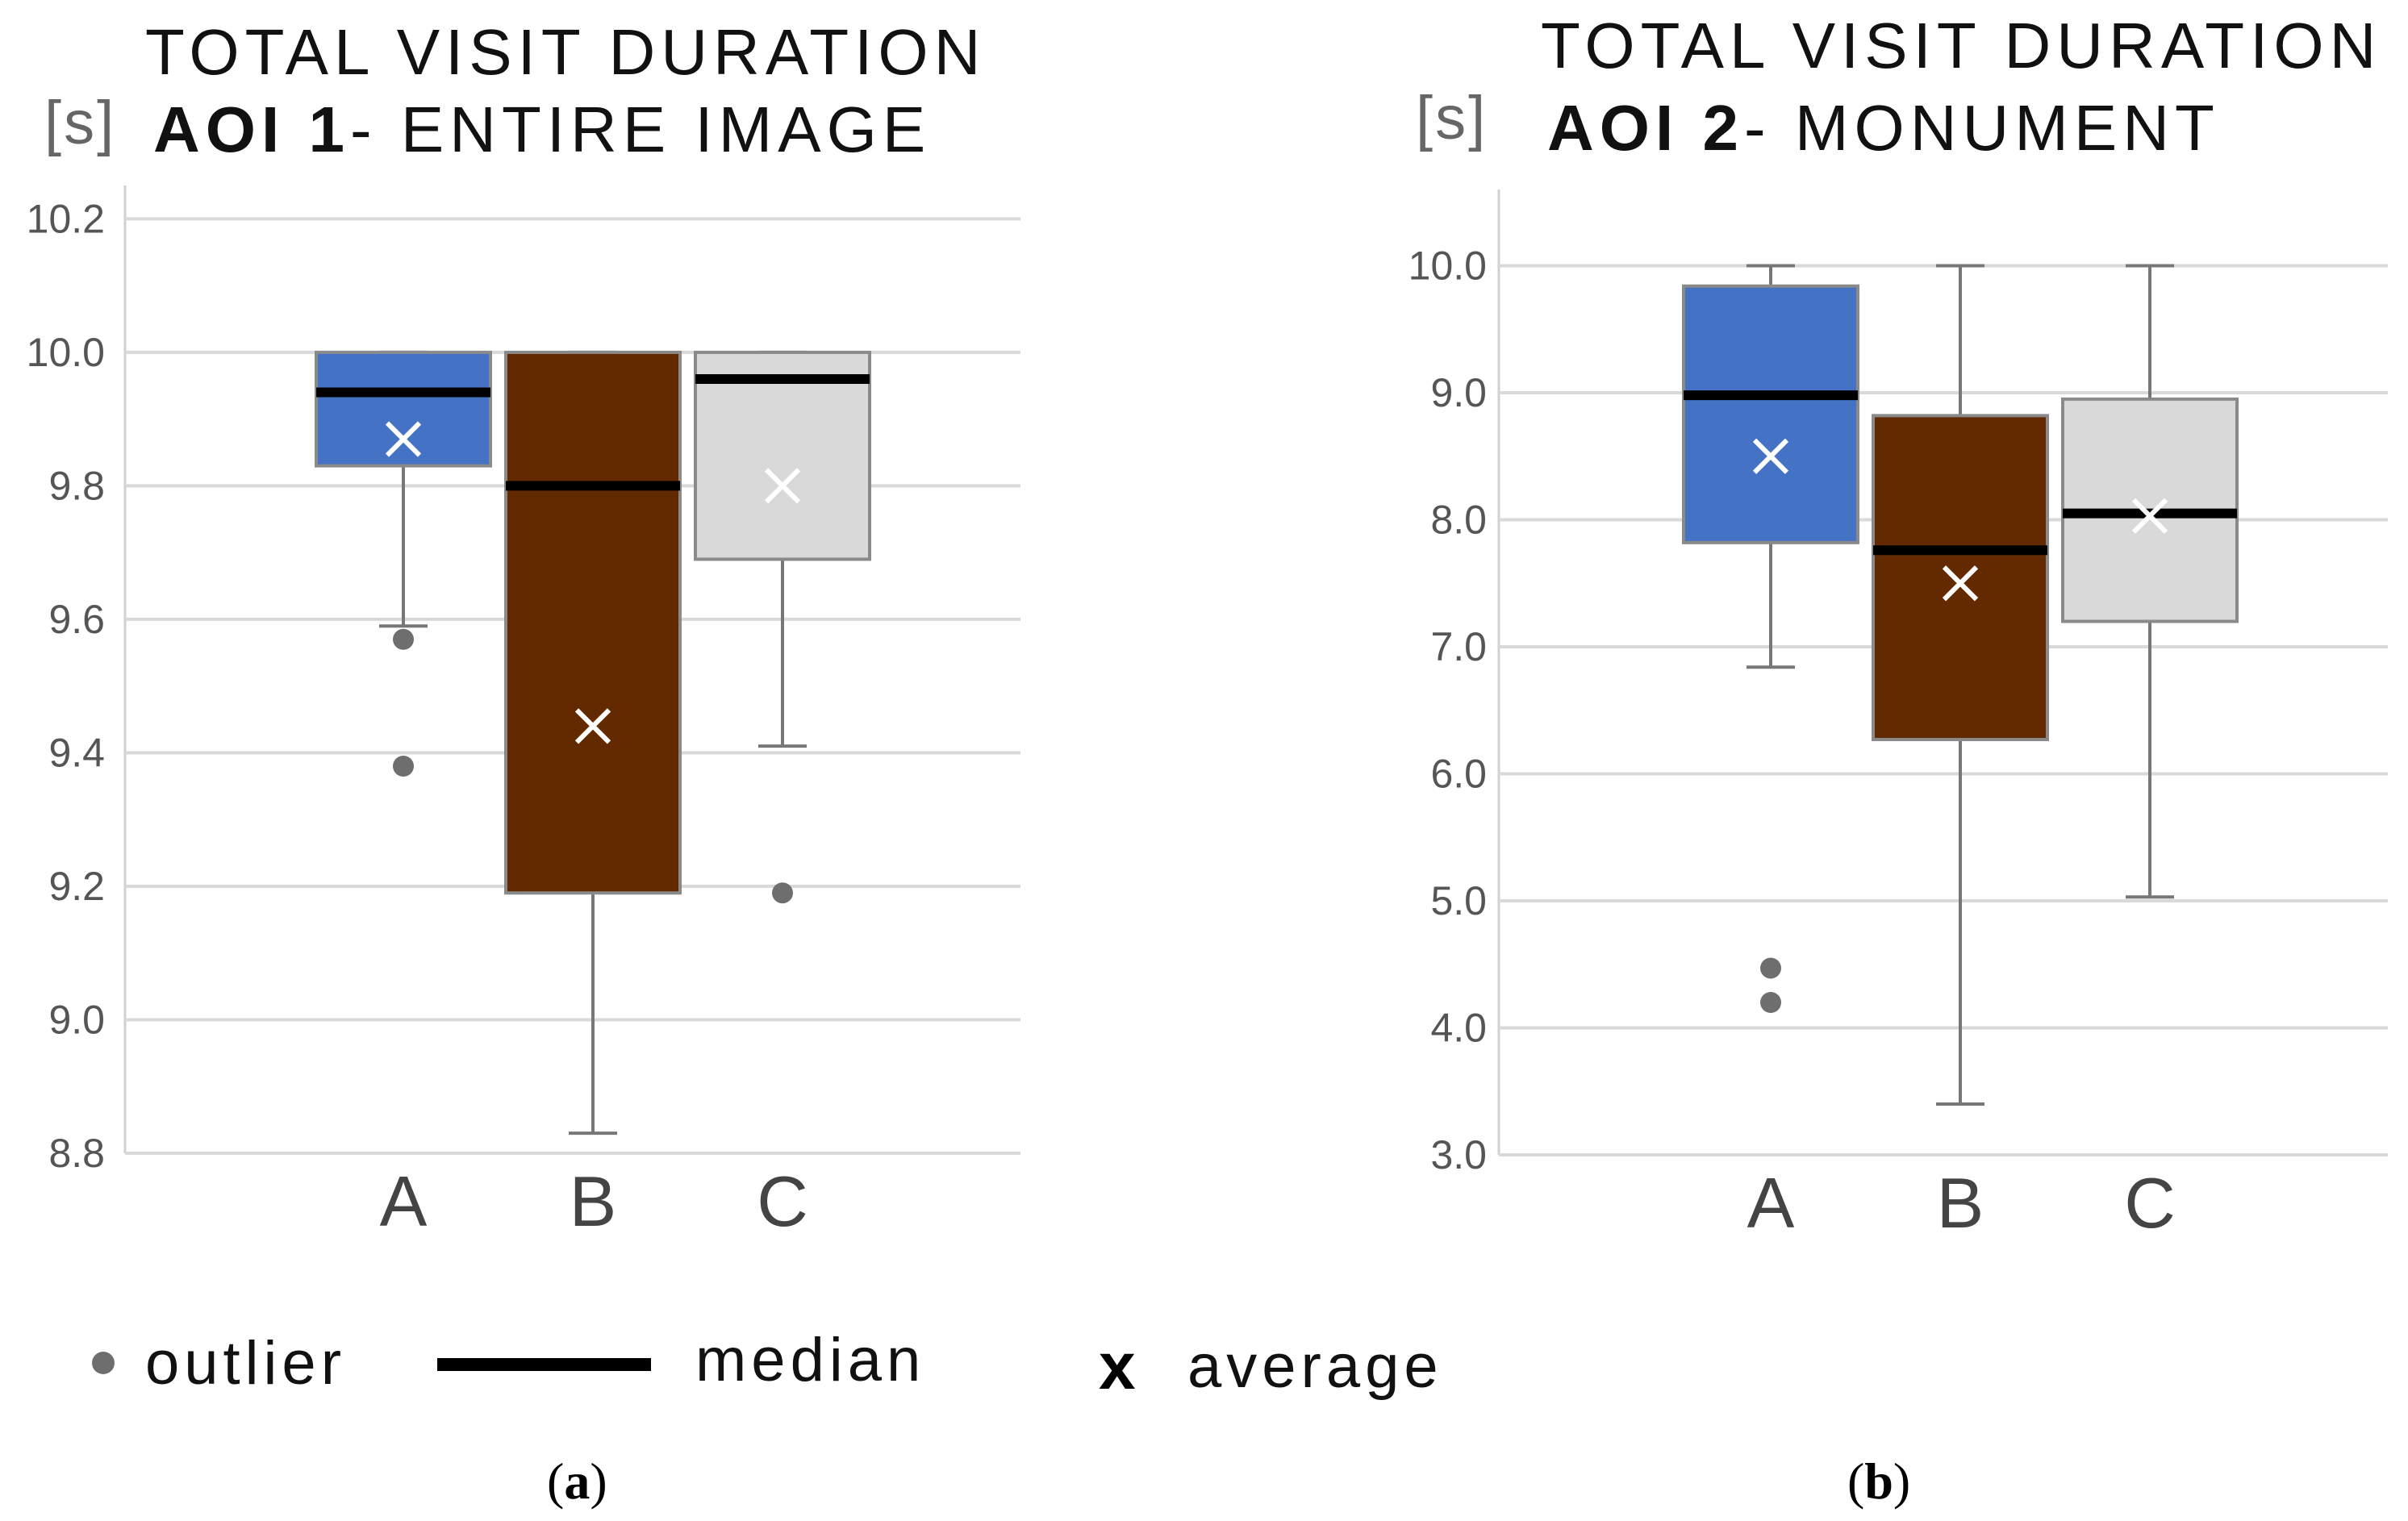  Describe the element at coordinates (76, 752) in the screenshot. I see `panel-a-y-tick-label: 9.4` at that location.